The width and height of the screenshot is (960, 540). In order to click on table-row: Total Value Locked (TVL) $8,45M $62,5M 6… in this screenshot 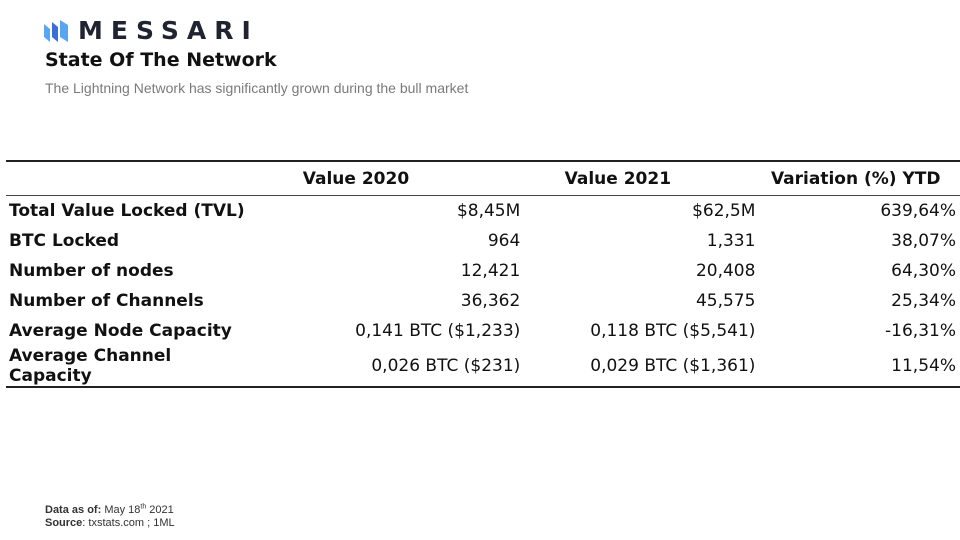, I will do `click(483, 211)`.